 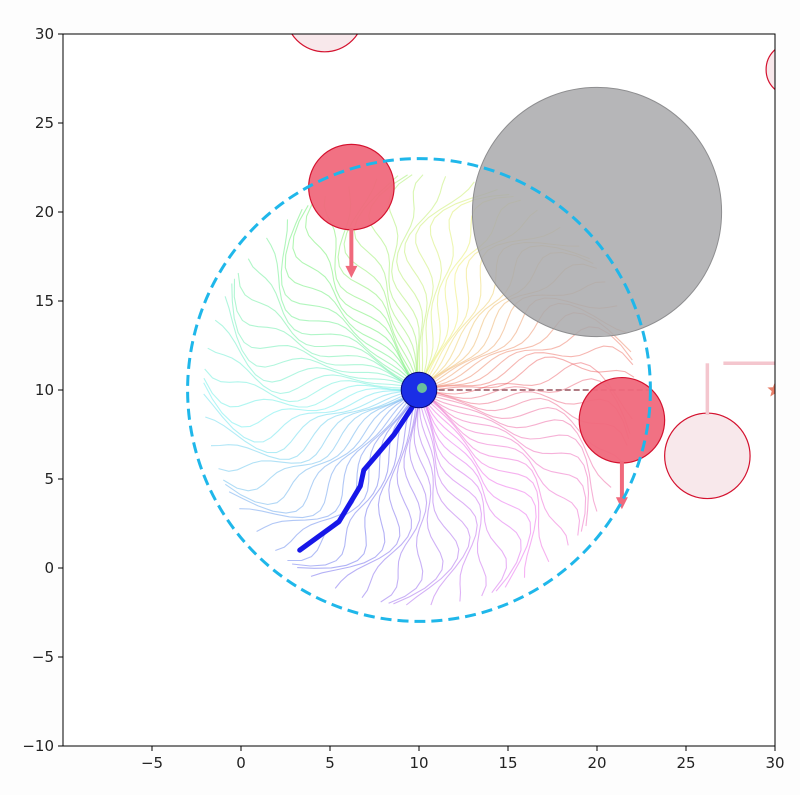 I want to click on static-obstacle, so click(x=597, y=212).